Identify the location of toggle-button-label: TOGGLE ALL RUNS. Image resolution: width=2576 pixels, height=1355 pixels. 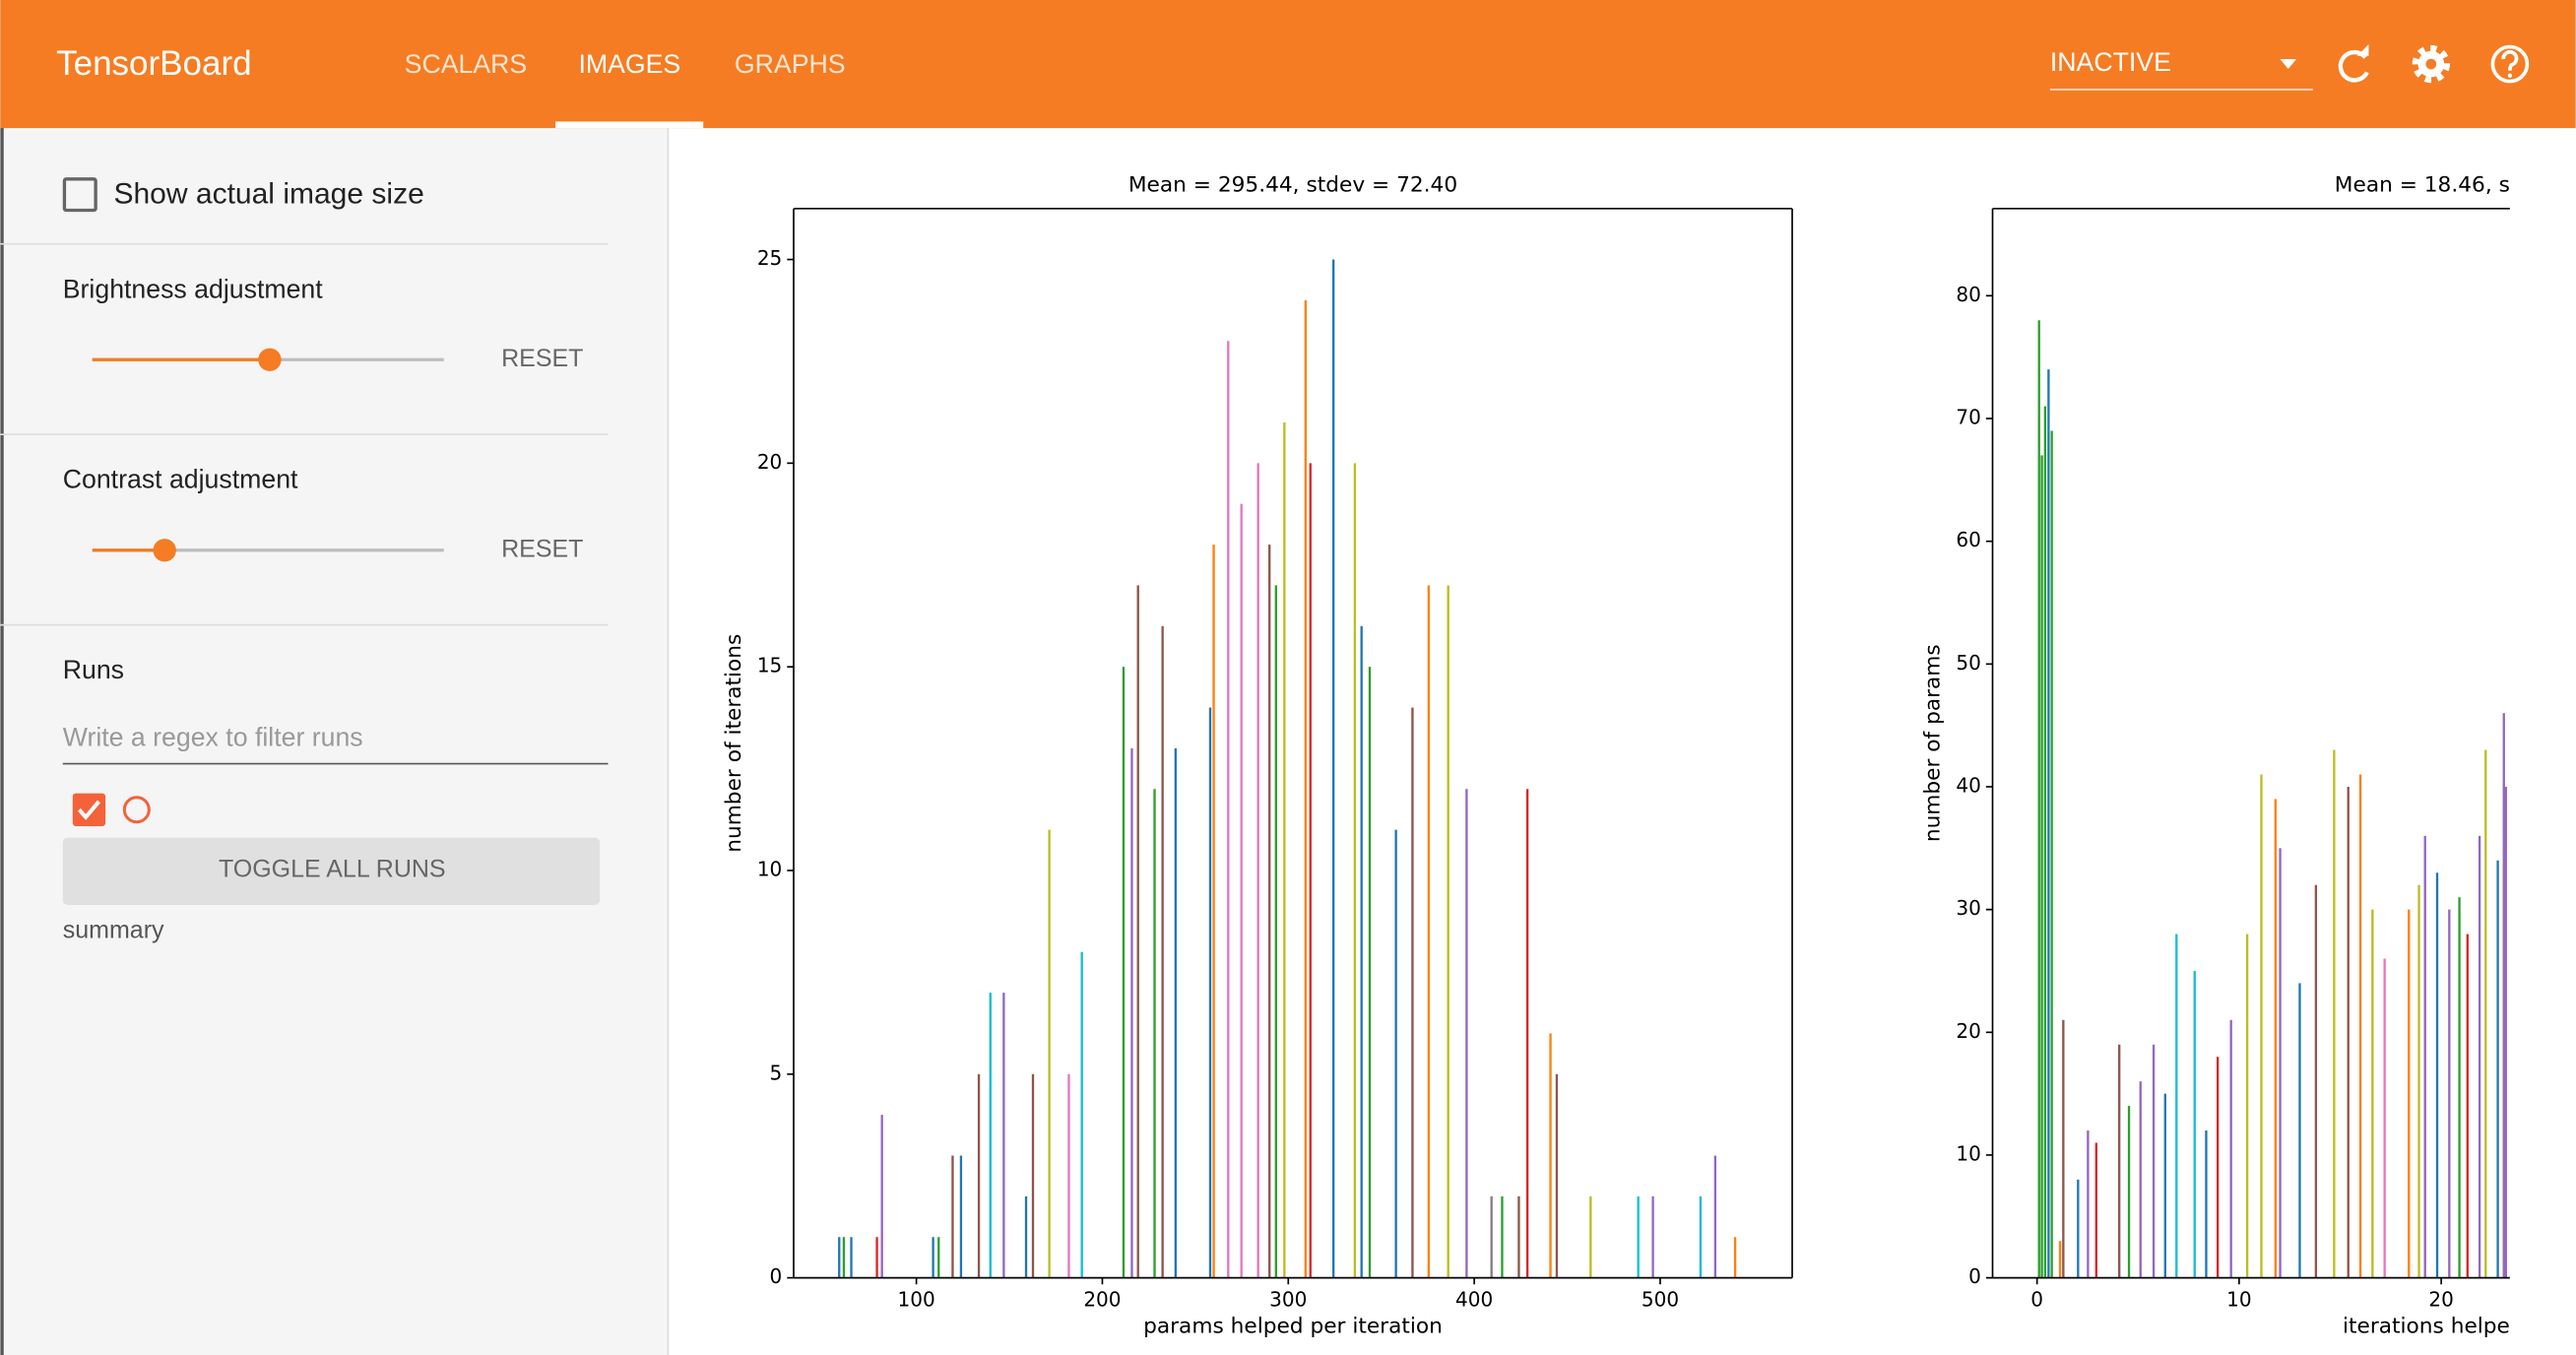
(332, 869).